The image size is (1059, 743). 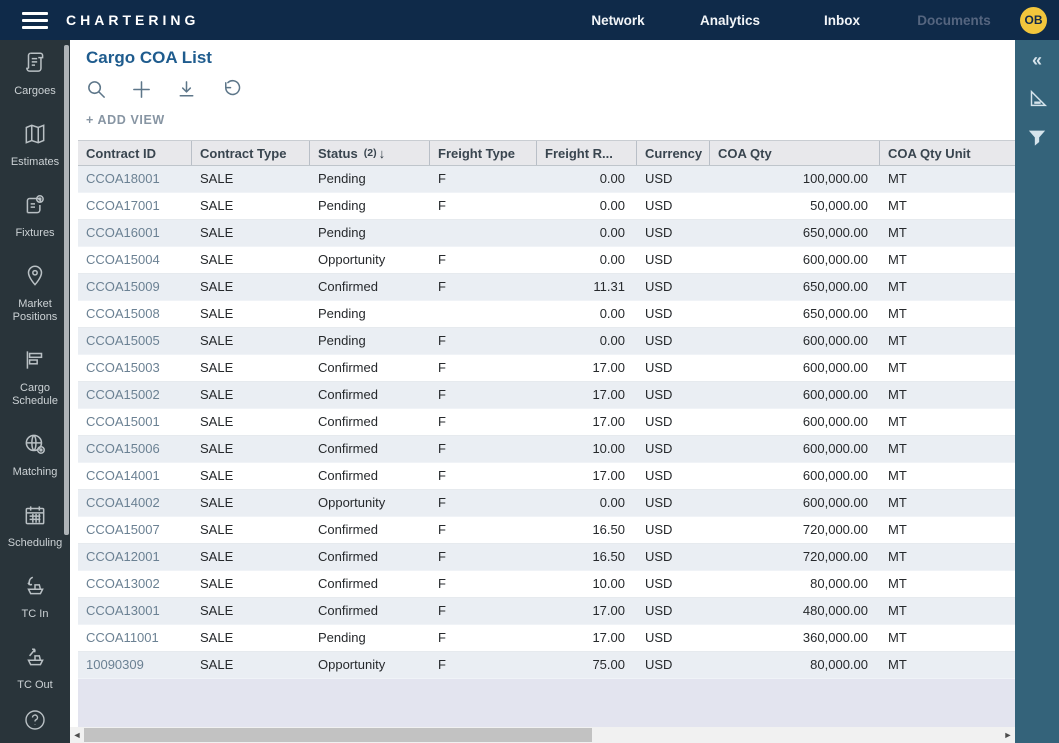 What do you see at coordinates (947, 153) in the screenshot?
I see `col-header-coa-qty-unit: COA Qty Unit` at bounding box center [947, 153].